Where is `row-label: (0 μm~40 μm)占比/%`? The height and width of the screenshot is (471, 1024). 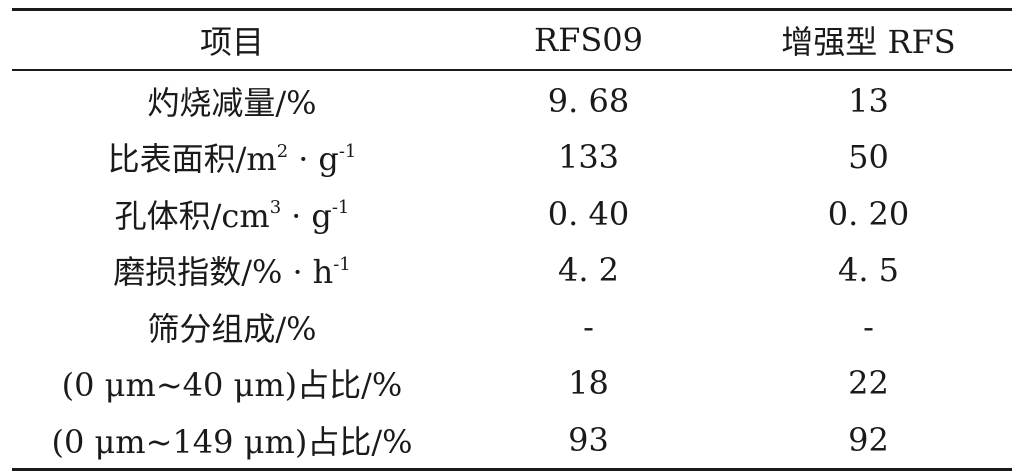 row-label: (0 μm~40 μm)占比/% is located at coordinates (232, 385).